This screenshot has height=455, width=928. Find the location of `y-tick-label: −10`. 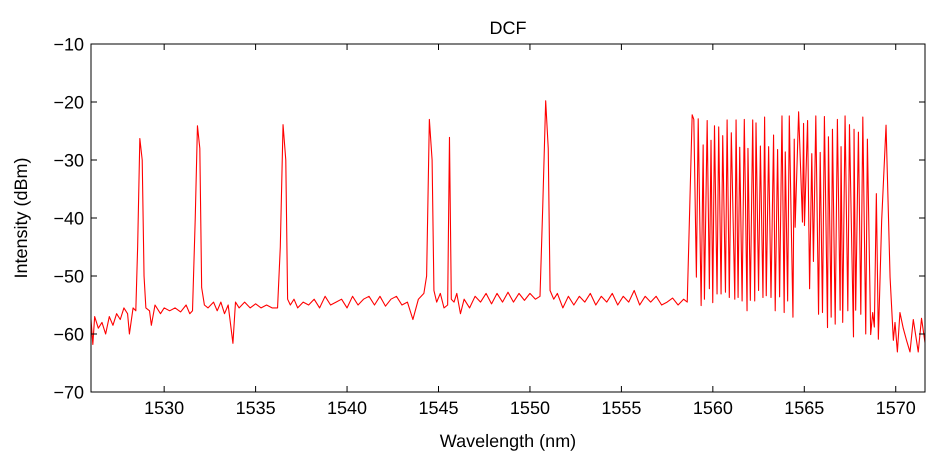

y-tick-label: −10 is located at coordinates (68, 44).